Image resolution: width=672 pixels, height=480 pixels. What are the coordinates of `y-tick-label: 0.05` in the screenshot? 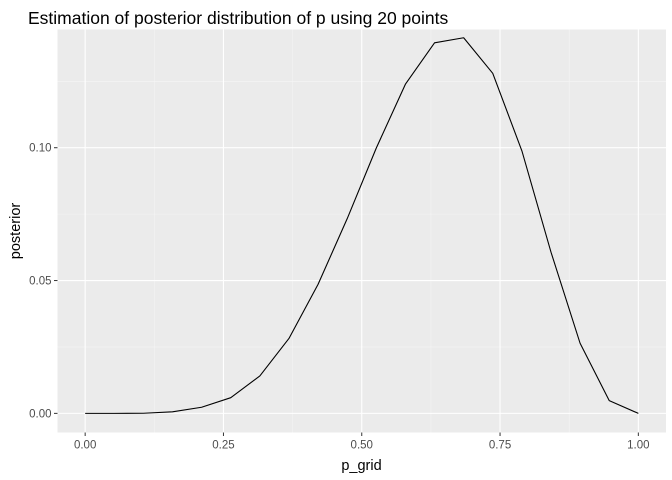 It's located at (40, 282).